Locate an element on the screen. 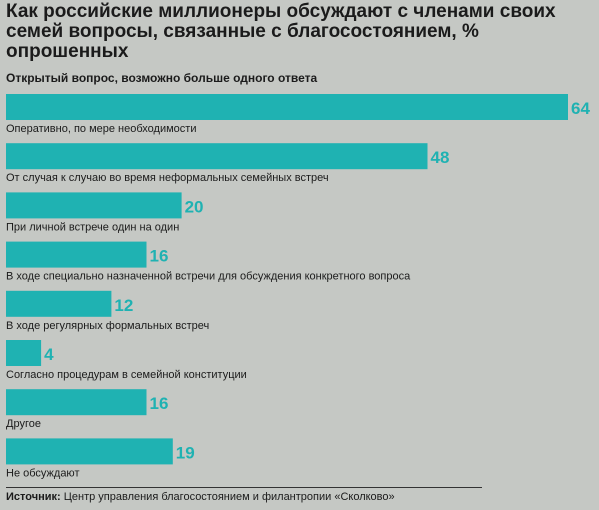  bar-value-label-8: 19 is located at coordinates (185, 452).